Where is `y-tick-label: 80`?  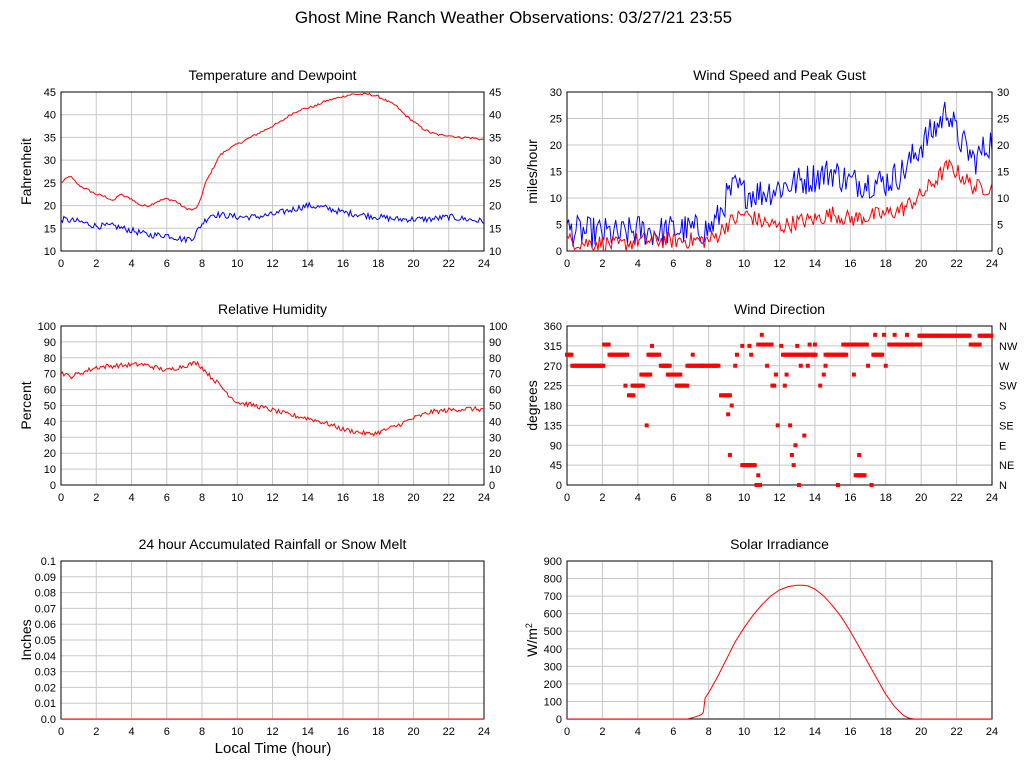 y-tick-label: 80 is located at coordinates (50, 359).